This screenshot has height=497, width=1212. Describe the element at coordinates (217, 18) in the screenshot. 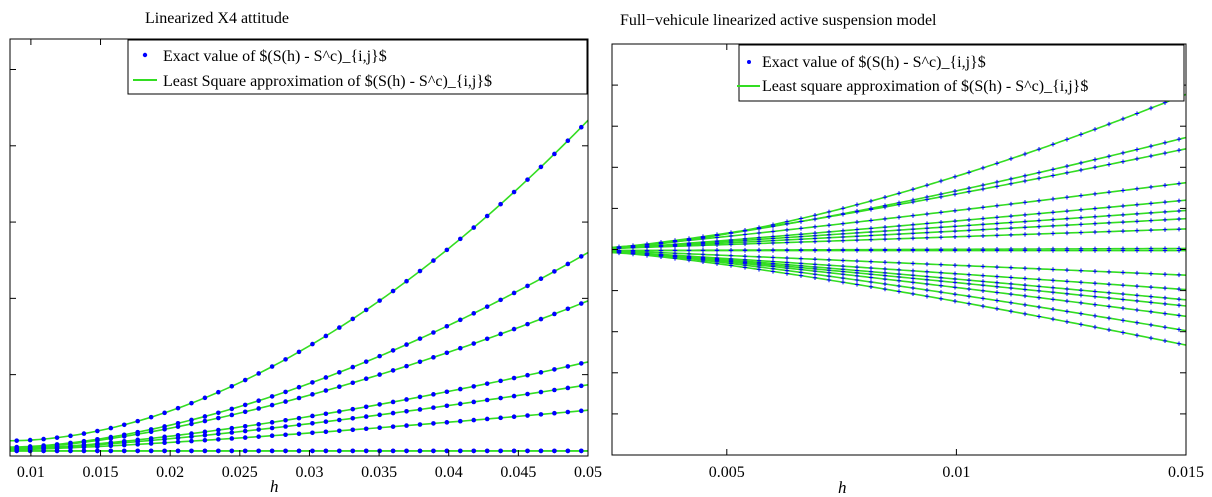

I see `chart-title: Linearized X4 attitude` at that location.